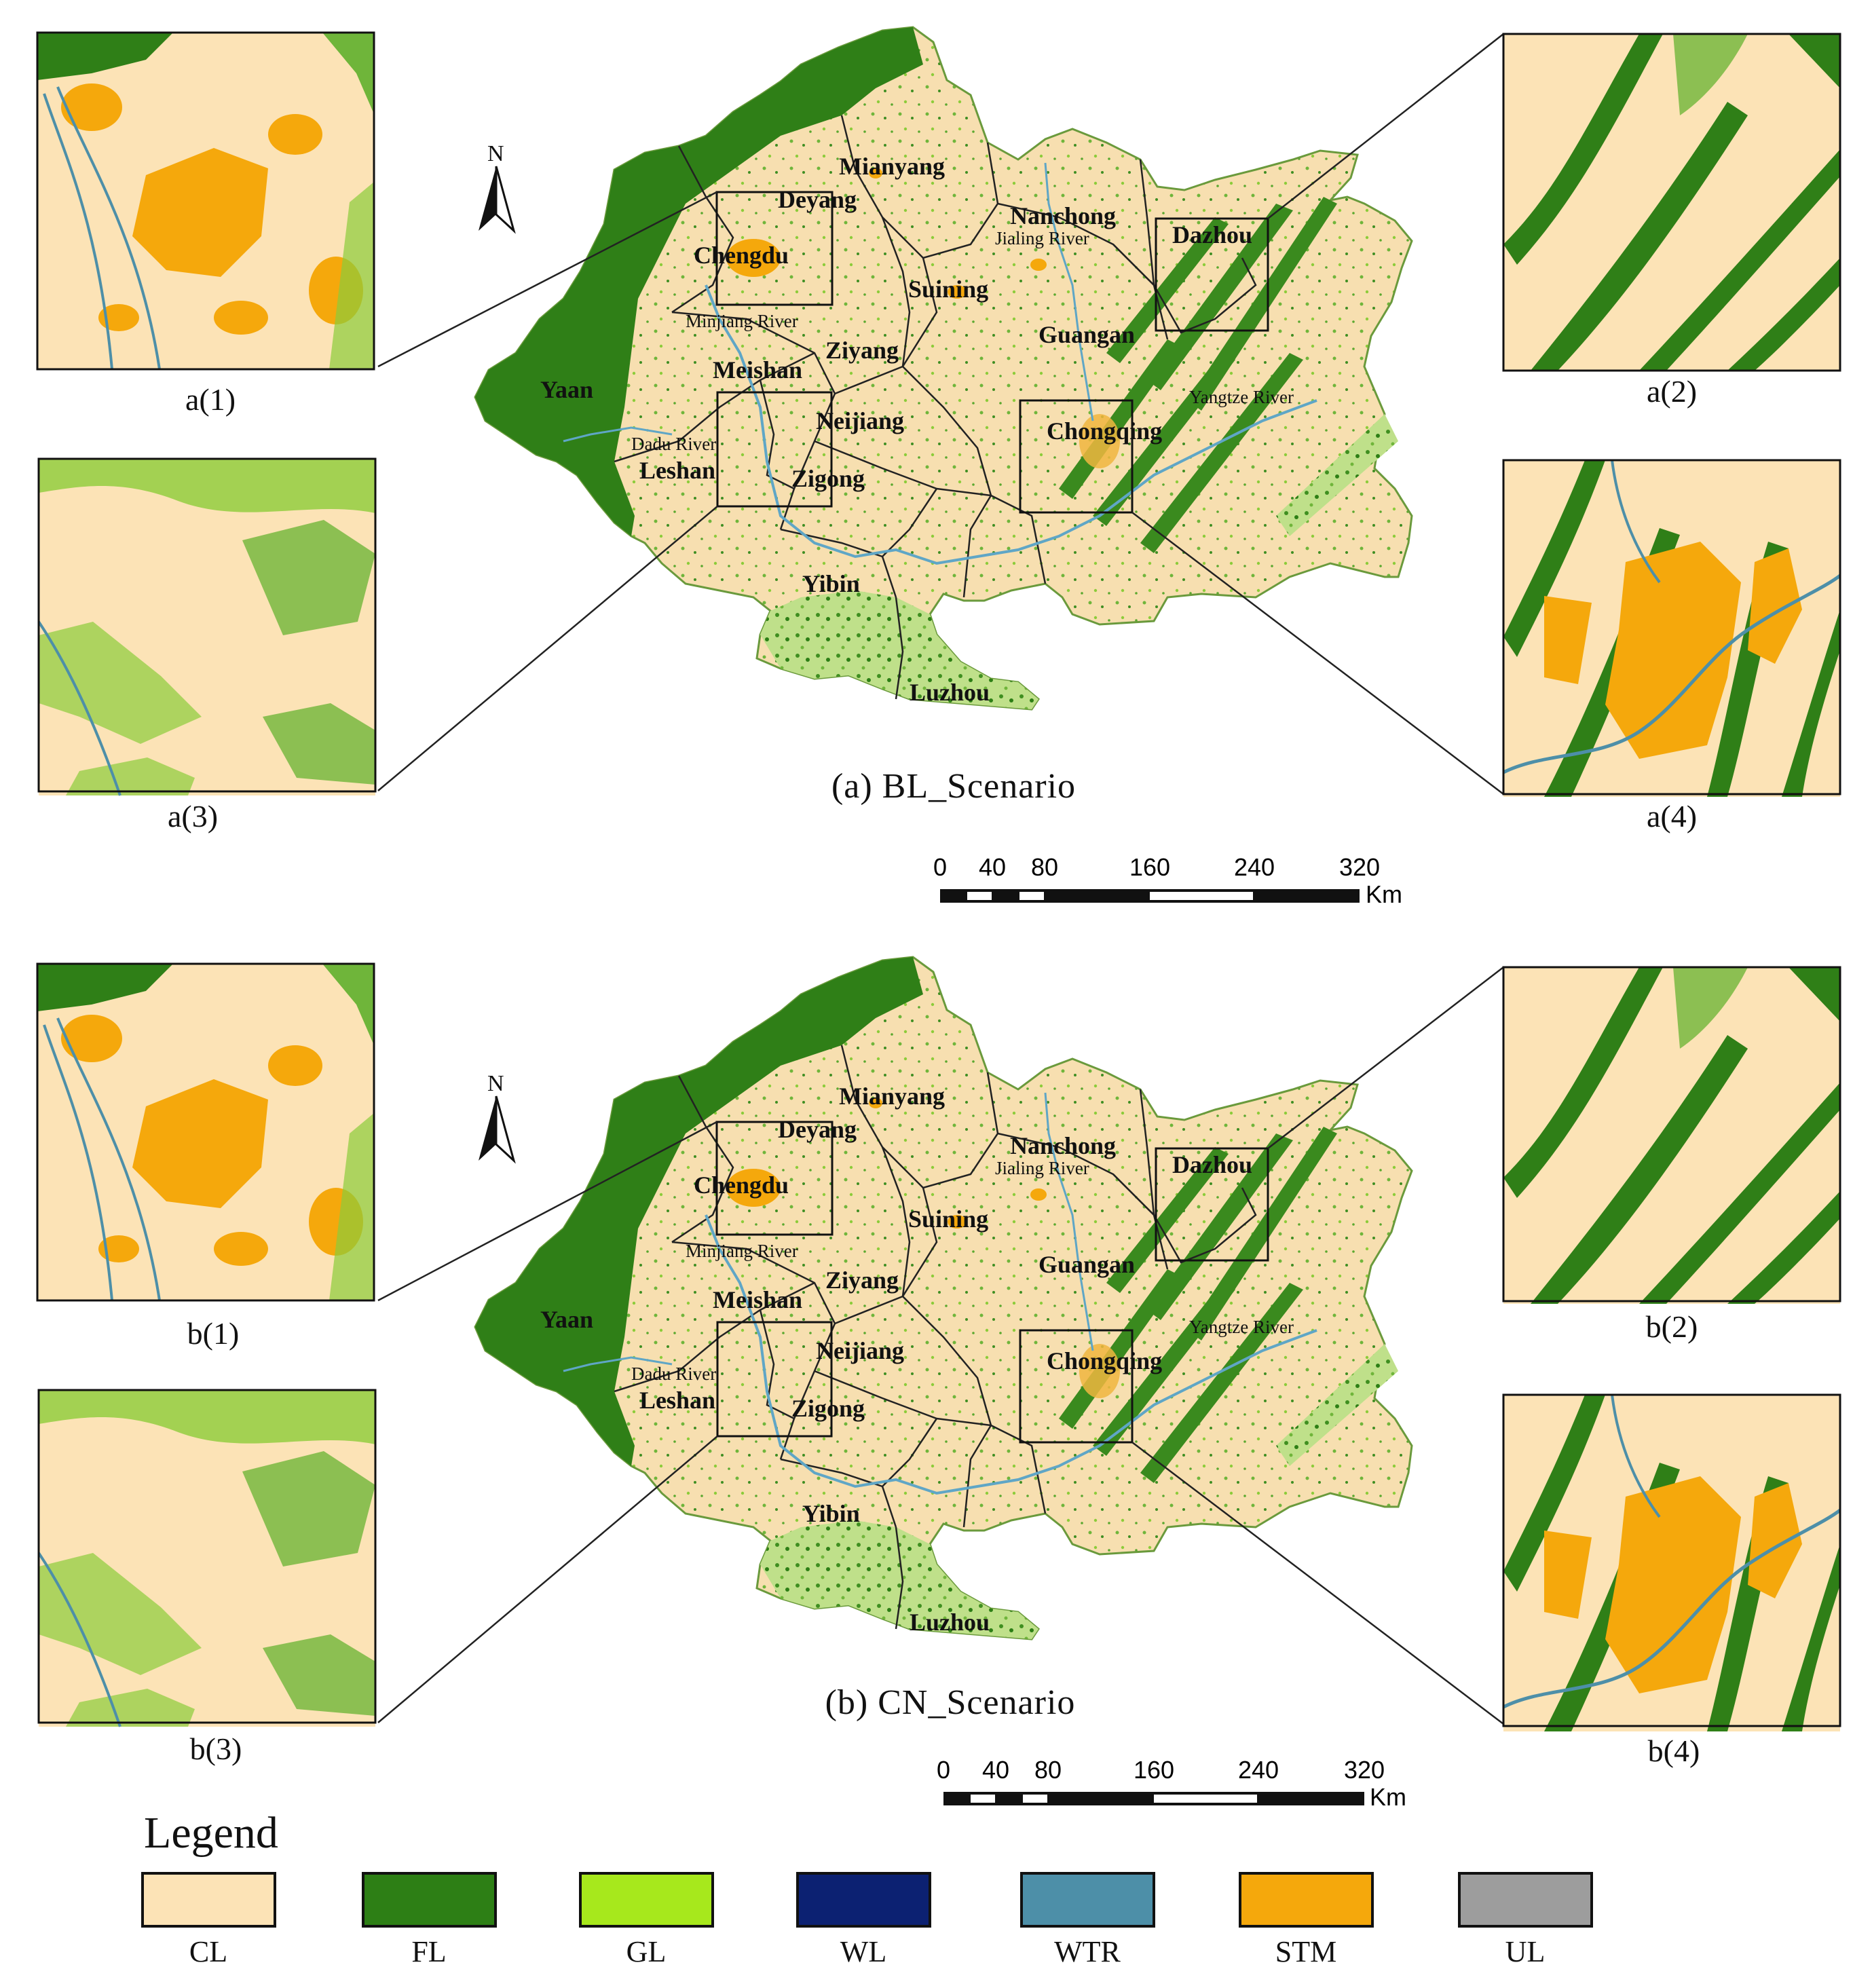 Image resolution: width=1872 pixels, height=1988 pixels. What do you see at coordinates (953, 787) in the screenshot?
I see `panel-caption-a: (a) BL_Scenario` at bounding box center [953, 787].